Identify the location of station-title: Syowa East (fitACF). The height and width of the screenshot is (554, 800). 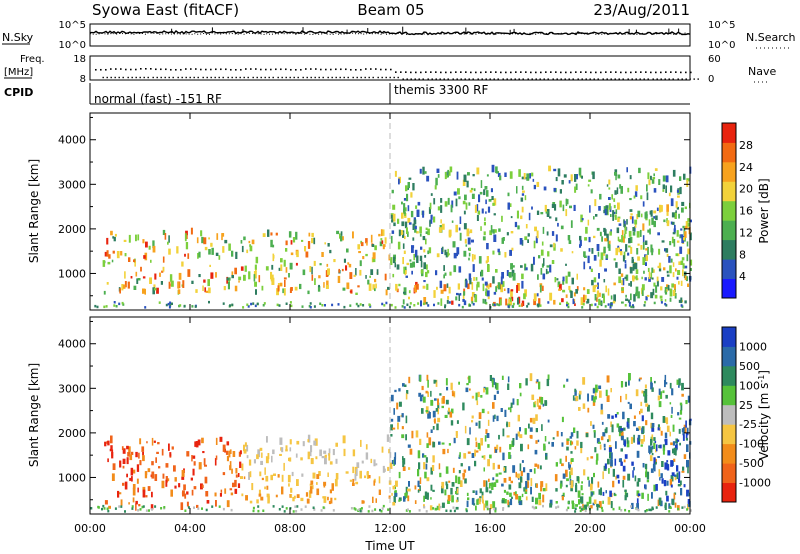
(165, 10).